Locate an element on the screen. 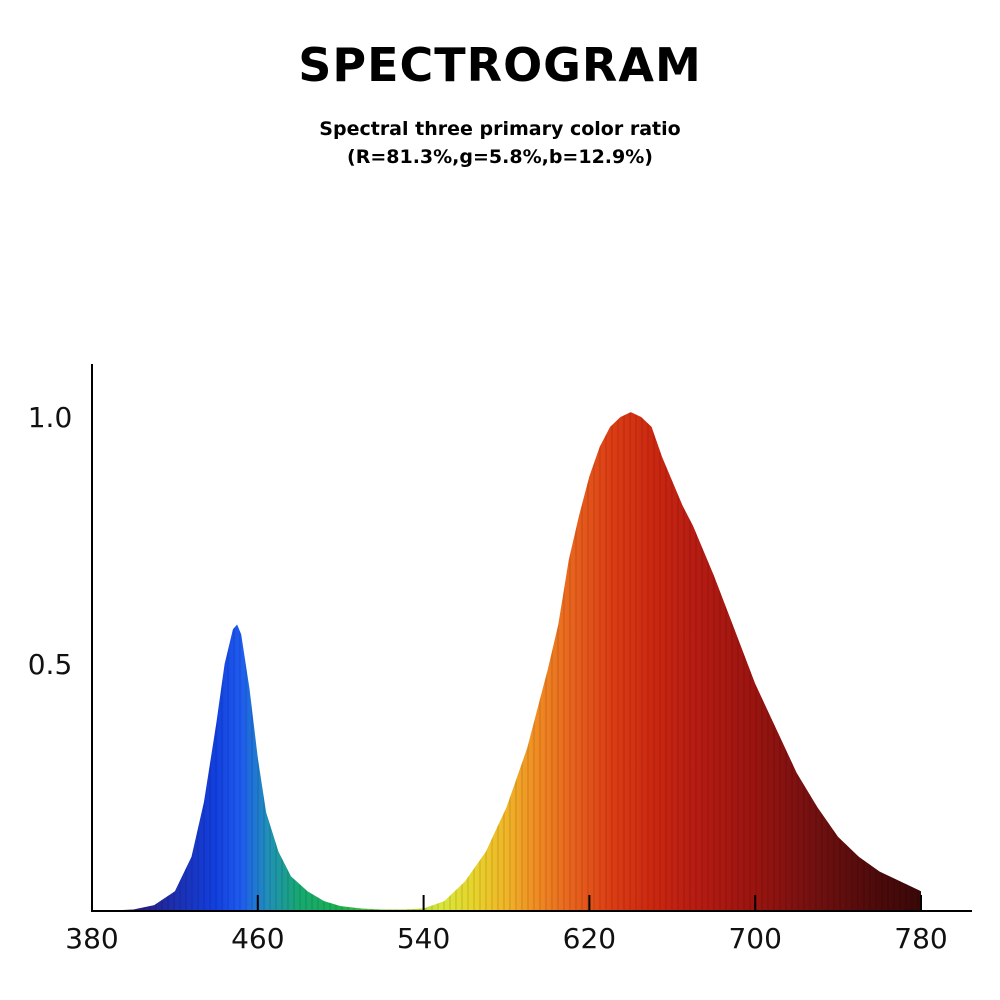 The height and width of the screenshot is (1000, 1000). chart-subtitle-line-2: (R=81.3%,g=5.8%,b=12.9%) is located at coordinates (500, 157).